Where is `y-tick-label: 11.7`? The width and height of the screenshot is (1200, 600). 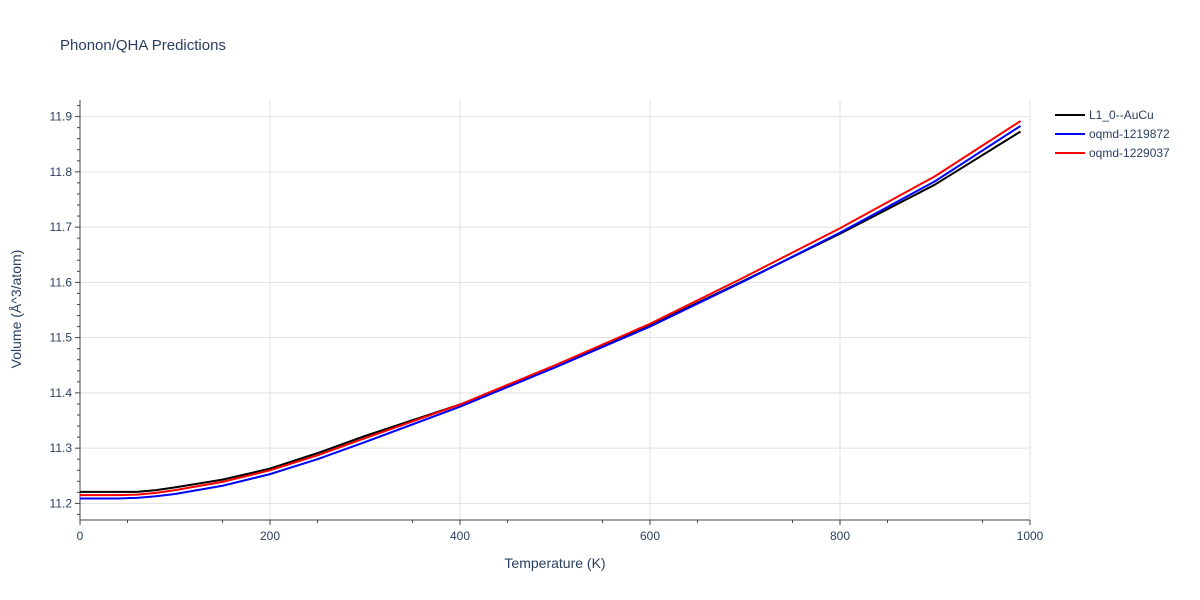 y-tick-label: 11.7 is located at coordinates (61, 227).